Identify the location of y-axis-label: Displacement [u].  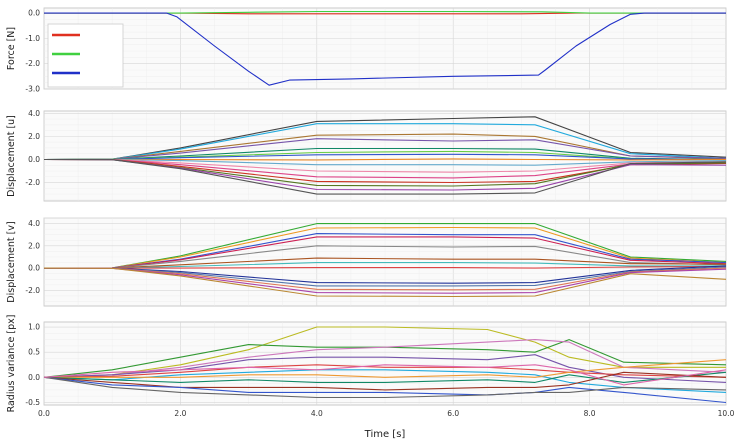
(11, 156).